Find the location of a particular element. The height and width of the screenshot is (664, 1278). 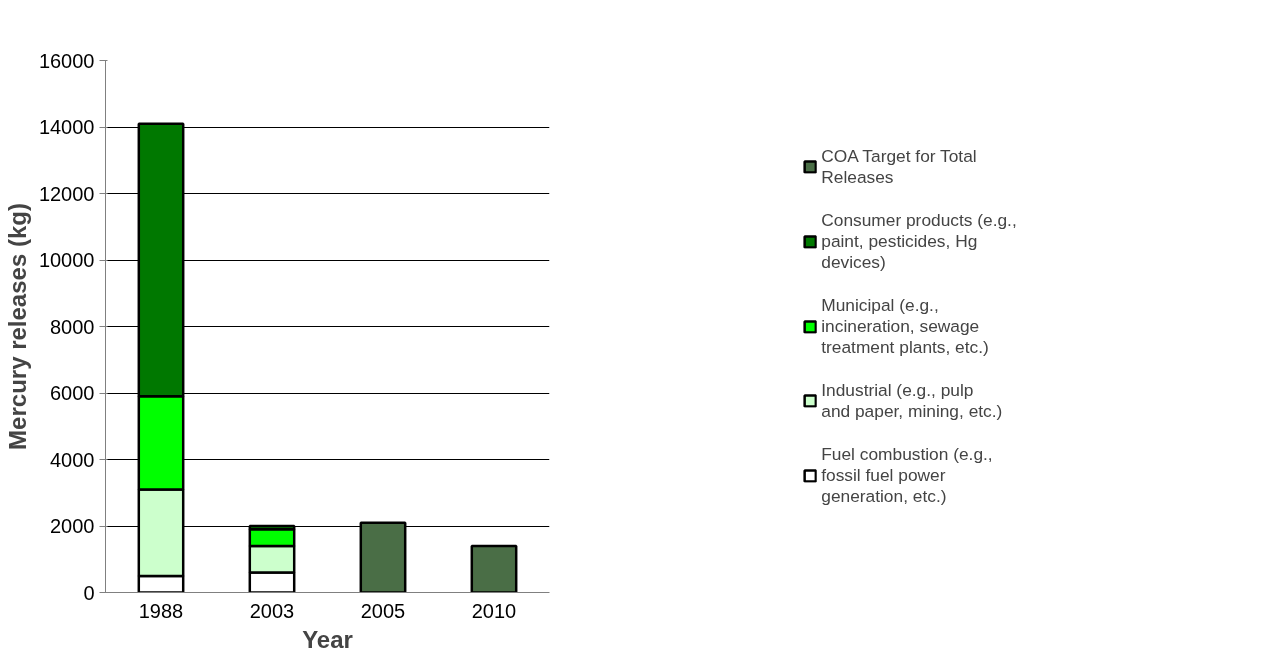

y-tick-label: 14000 is located at coordinates (66, 127).